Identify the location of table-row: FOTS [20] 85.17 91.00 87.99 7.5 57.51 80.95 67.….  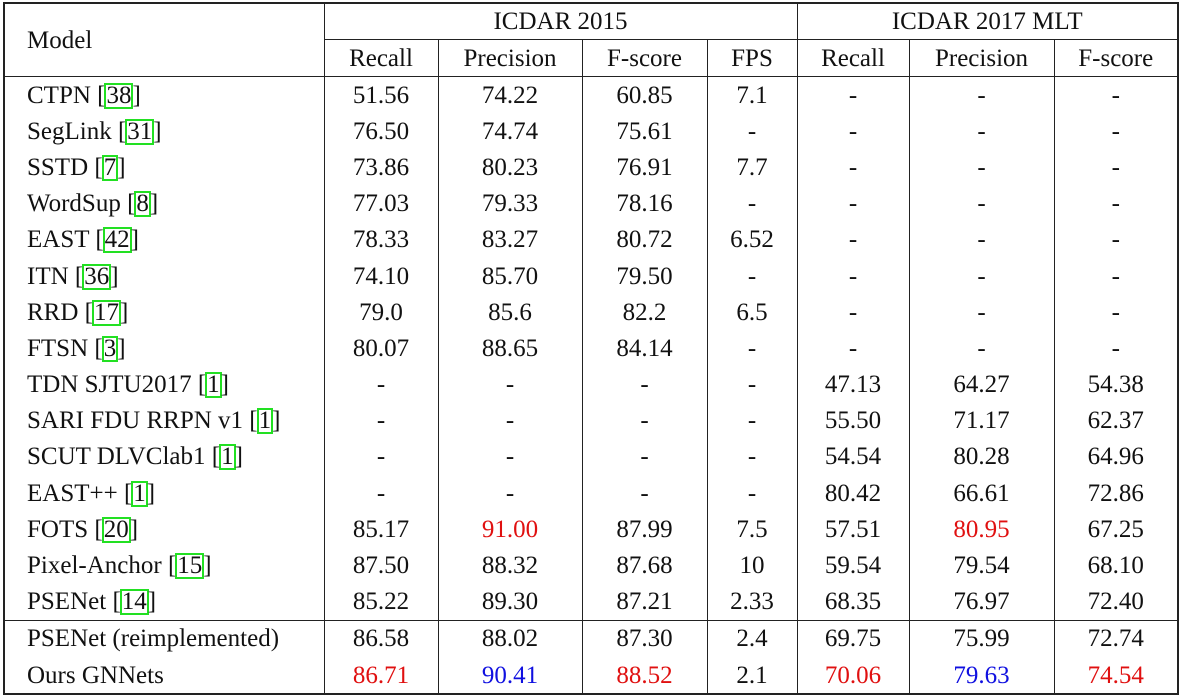
(591, 529).